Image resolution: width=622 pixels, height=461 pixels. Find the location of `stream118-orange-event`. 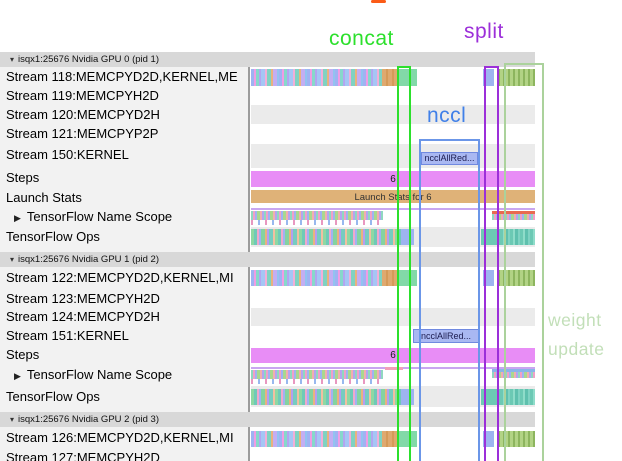

stream118-orange-event is located at coordinates (389, 77).